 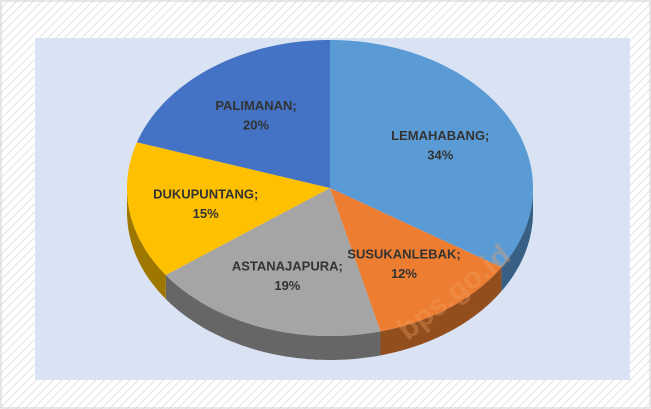 I want to click on category-label: DUKUPUNTANG;, so click(x=205, y=193).